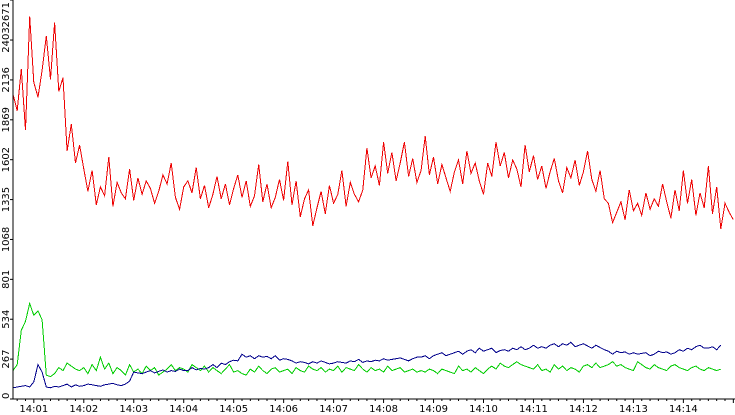  What do you see at coordinates (6, 239) in the screenshot?
I see `y-tick-label: 1068` at bounding box center [6, 239].